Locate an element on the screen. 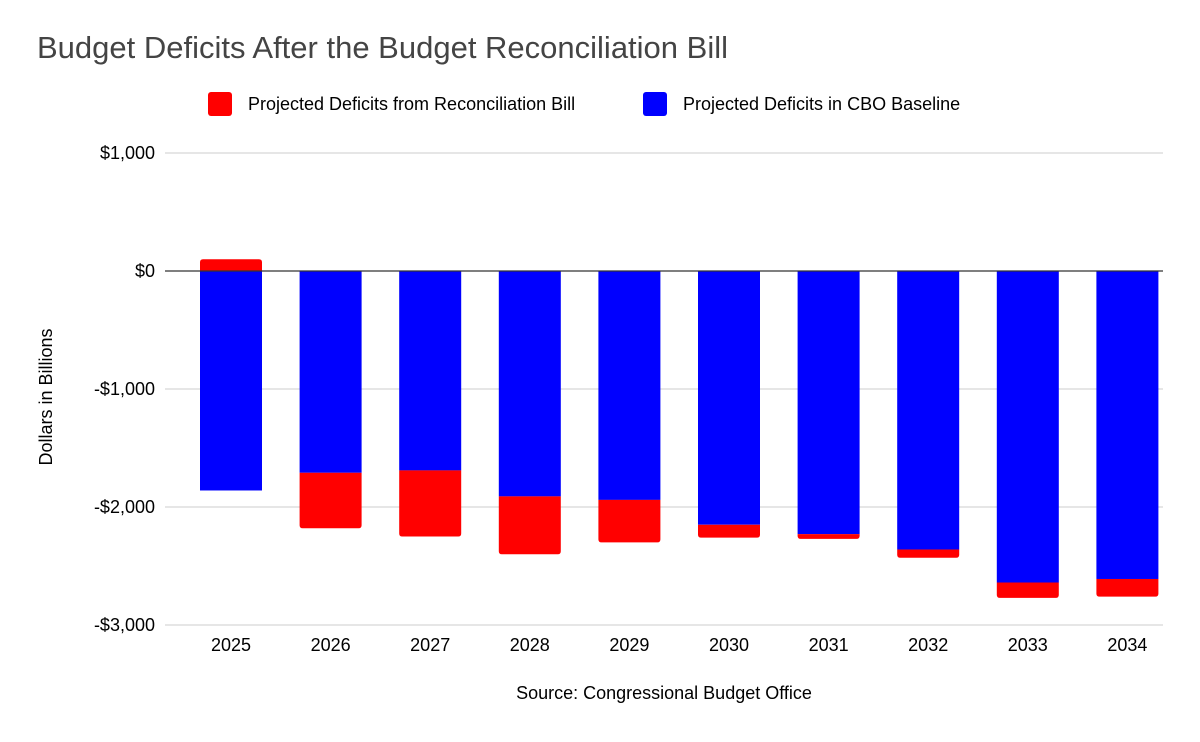 This screenshot has width=1200, height=742. x-tick-label: 2033 is located at coordinates (1028, 645).